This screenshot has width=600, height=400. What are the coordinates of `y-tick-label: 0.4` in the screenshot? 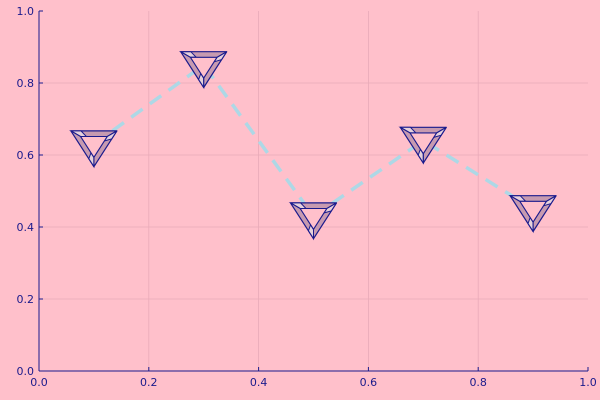 It's located at (26, 227).